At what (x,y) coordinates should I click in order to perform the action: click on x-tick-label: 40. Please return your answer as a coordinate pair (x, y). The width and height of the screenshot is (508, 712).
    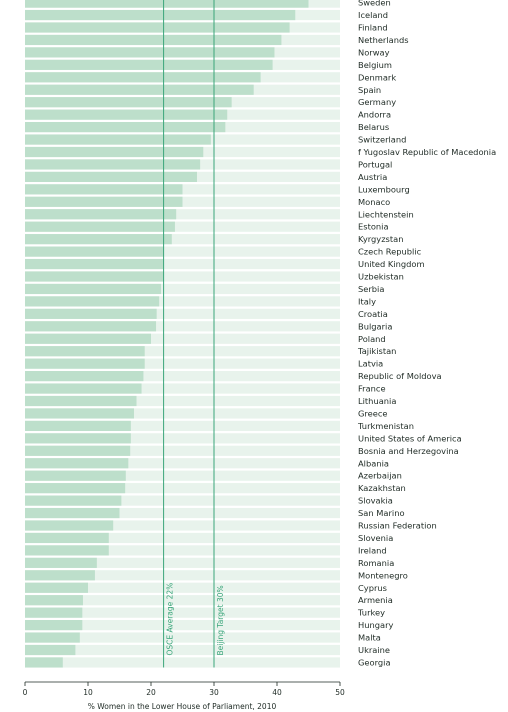
    Looking at the image, I should click on (277, 692).